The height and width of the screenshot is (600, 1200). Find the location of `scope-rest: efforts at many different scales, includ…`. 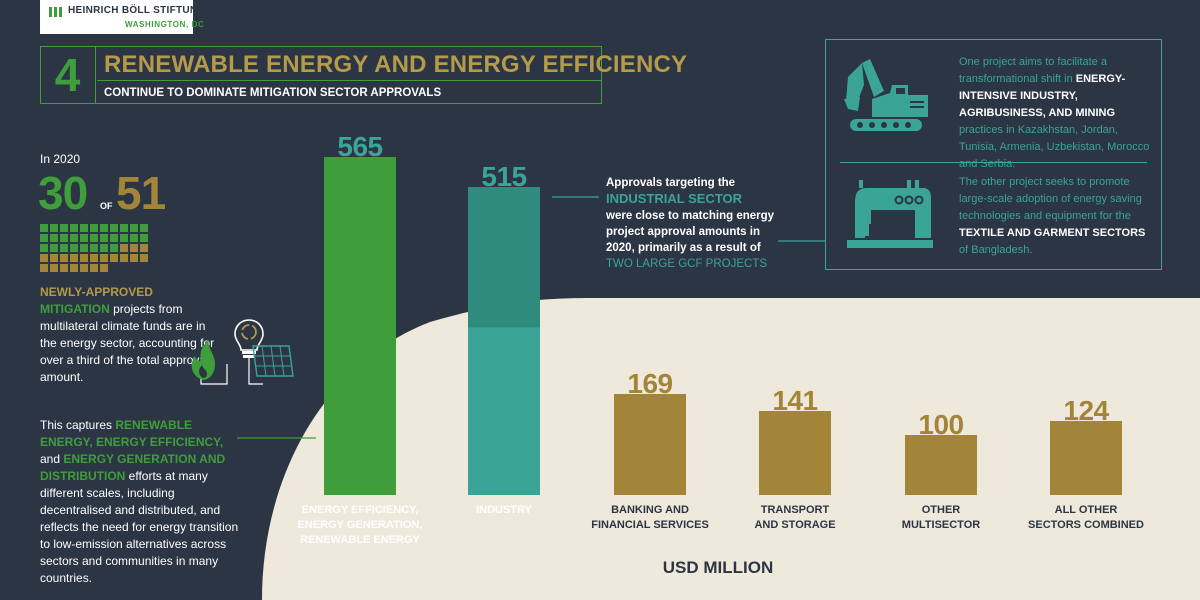

scope-rest: efforts at many different scales, includ… is located at coordinates (139, 527).